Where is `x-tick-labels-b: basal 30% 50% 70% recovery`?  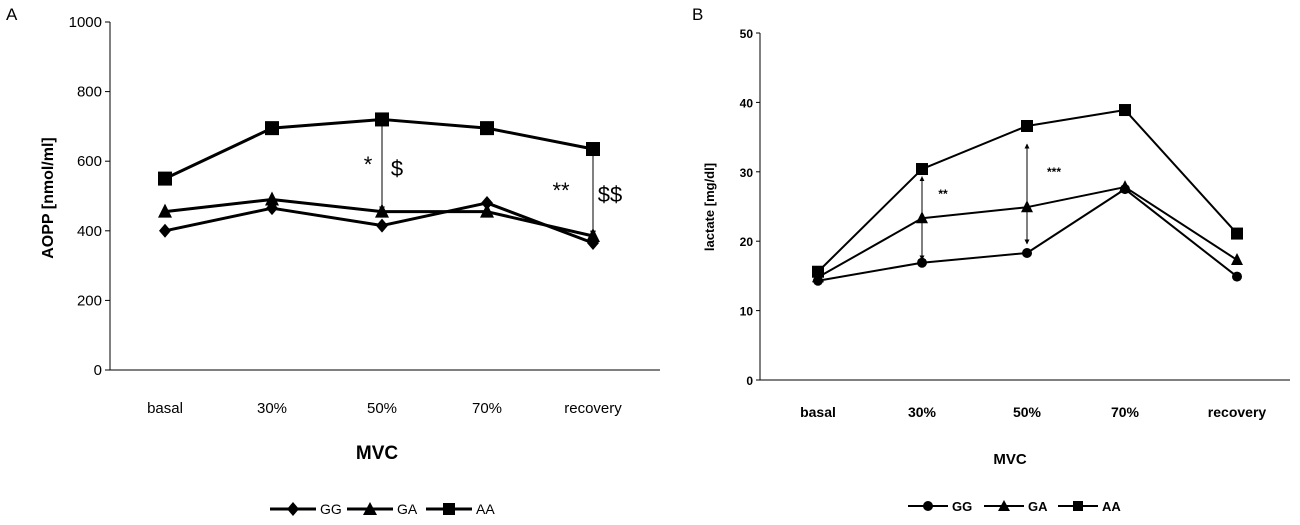
x-tick-labels-b: basal 30% 50% 70% recovery is located at coordinates (1033, 412).